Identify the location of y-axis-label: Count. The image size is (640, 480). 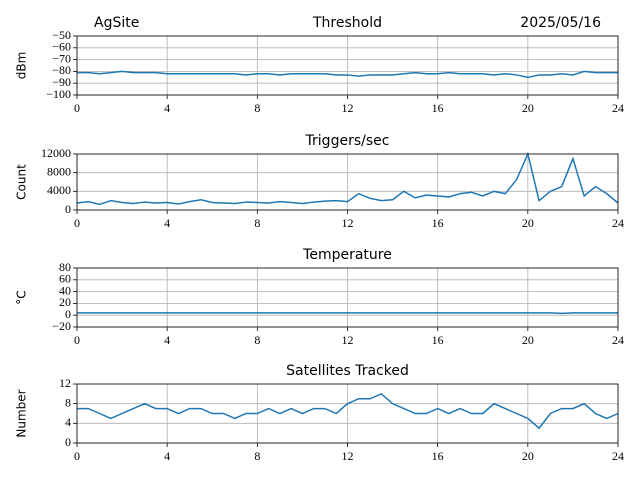
(22, 182).